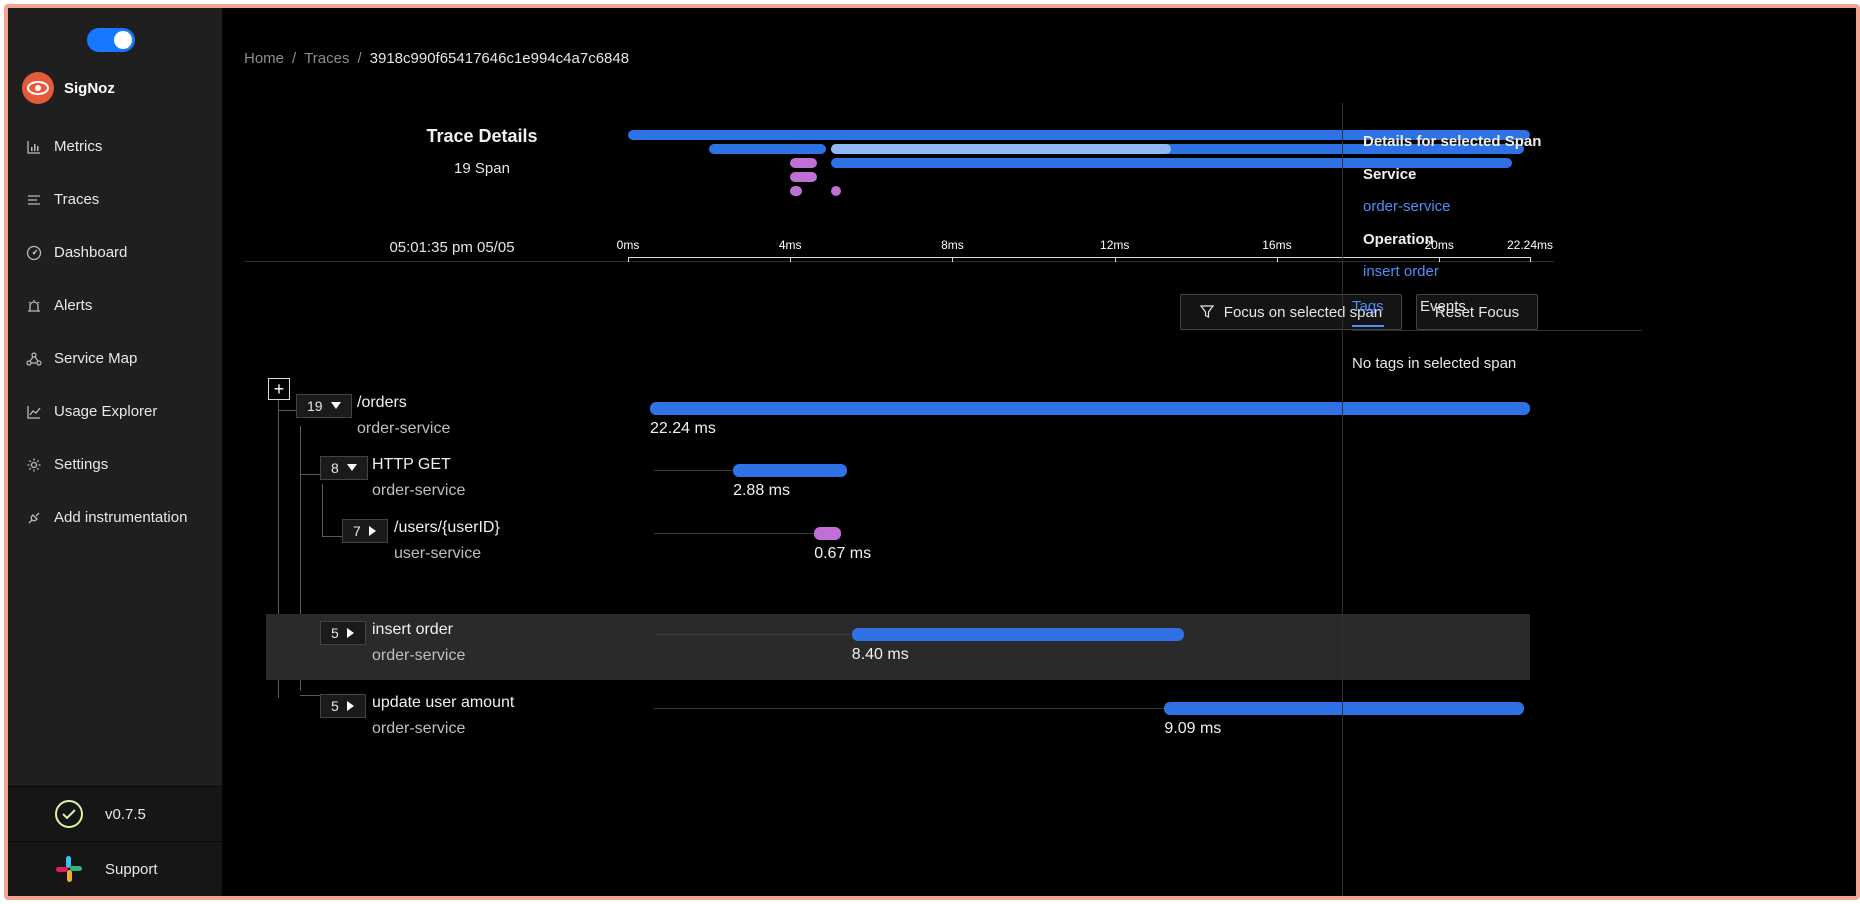 The height and width of the screenshot is (904, 1860). Describe the element at coordinates (131, 869) in the screenshot. I see `support-text: Support` at that location.